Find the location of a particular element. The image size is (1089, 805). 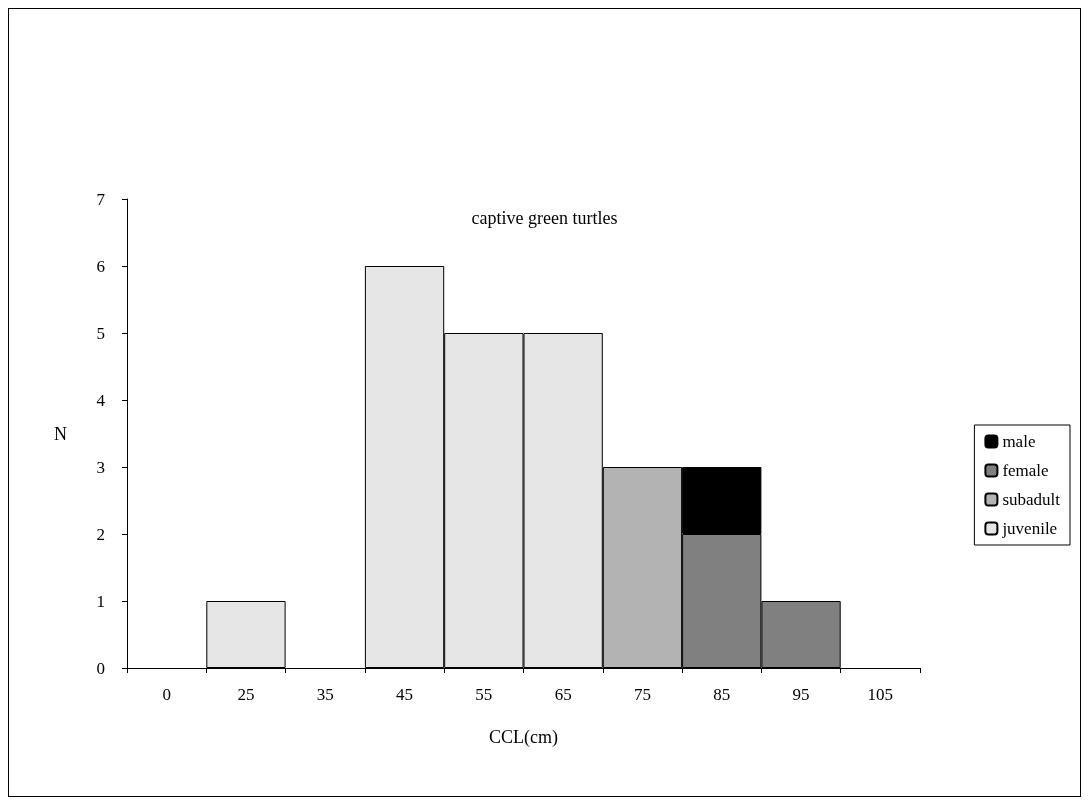

x-tick-label: 25 is located at coordinates (246, 694).